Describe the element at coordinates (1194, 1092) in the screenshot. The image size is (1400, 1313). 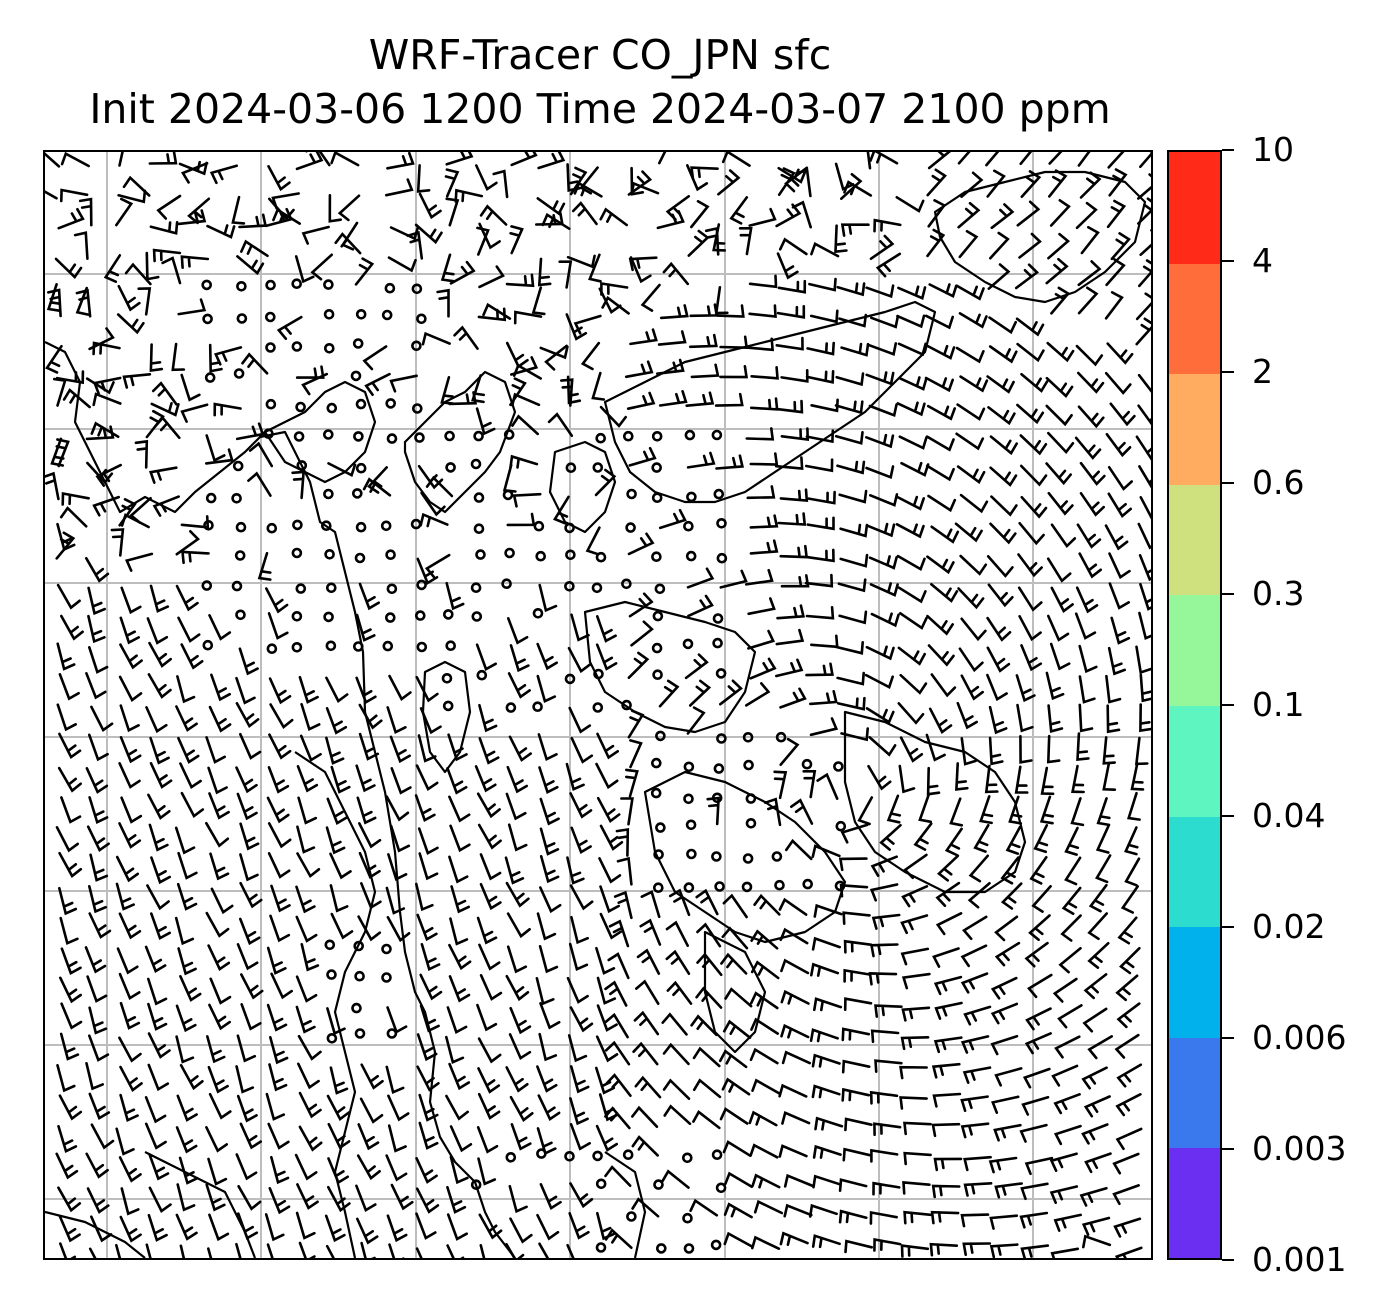
I see `colorbar-segment` at that location.